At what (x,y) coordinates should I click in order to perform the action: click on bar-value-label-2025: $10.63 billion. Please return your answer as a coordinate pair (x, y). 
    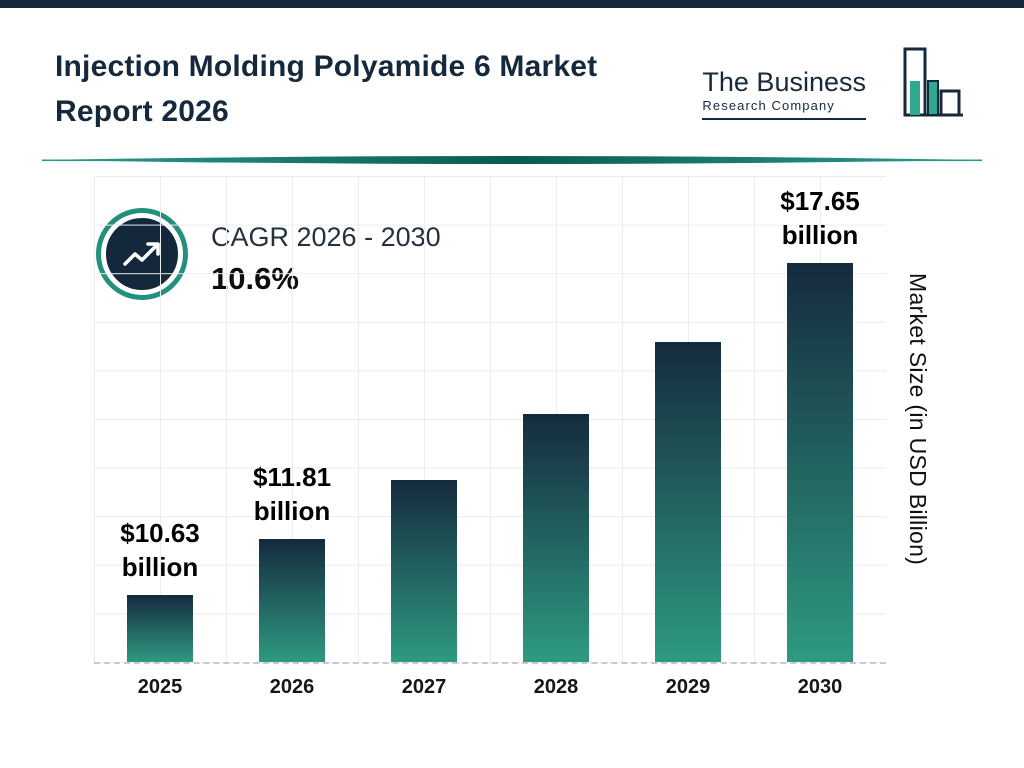
    Looking at the image, I should click on (160, 550).